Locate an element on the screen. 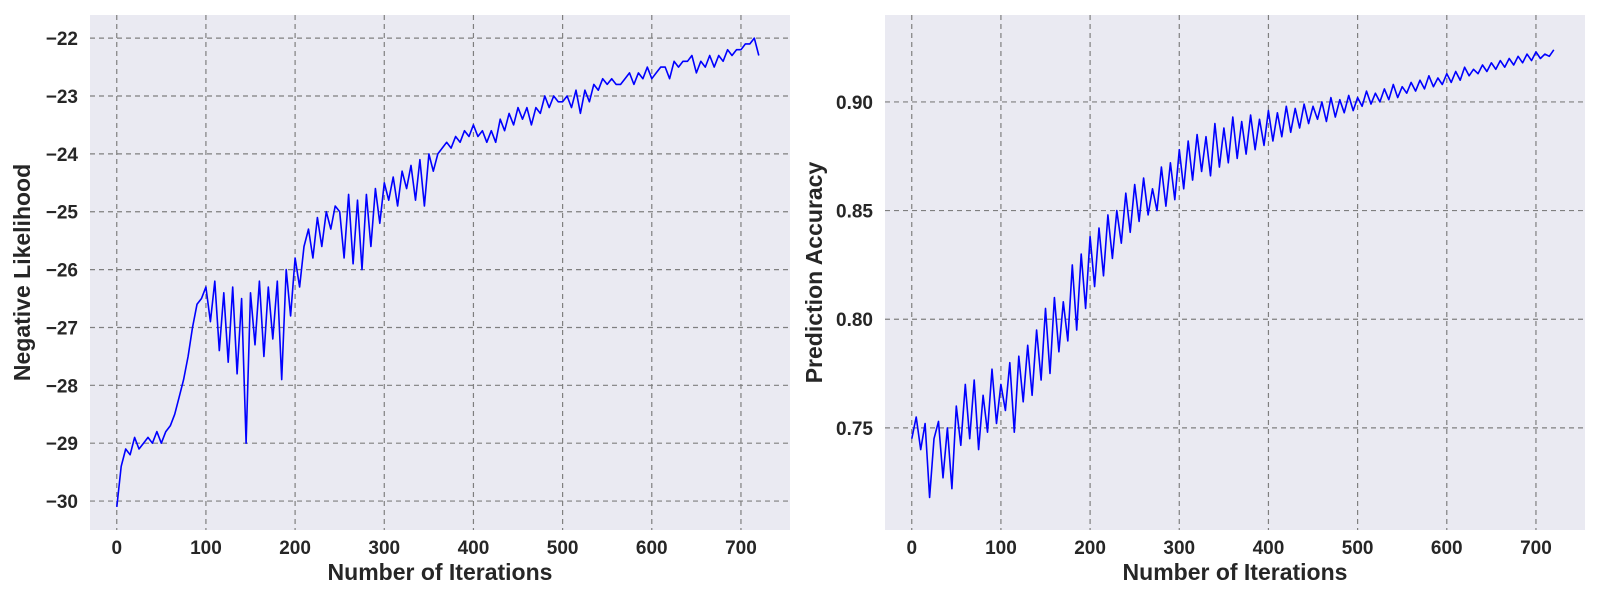  y-tick-label: −30 is located at coordinates (62, 502).